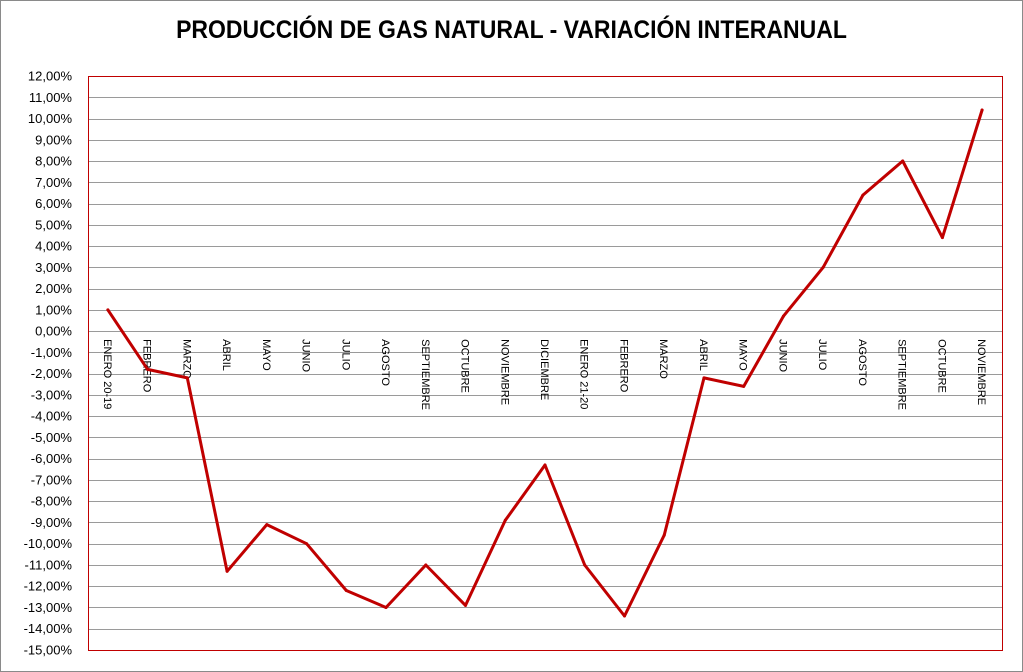 This screenshot has height=672, width=1023. Describe the element at coordinates (623, 366) in the screenshot. I see `x-tick-label: FEBRERO` at that location.